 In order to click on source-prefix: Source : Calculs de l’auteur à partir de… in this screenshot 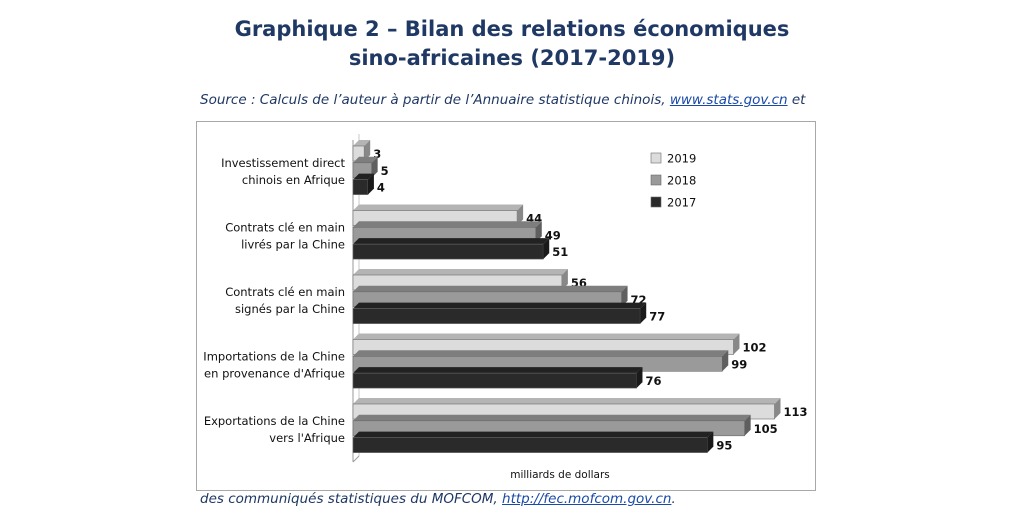, I will do `click(435, 100)`.